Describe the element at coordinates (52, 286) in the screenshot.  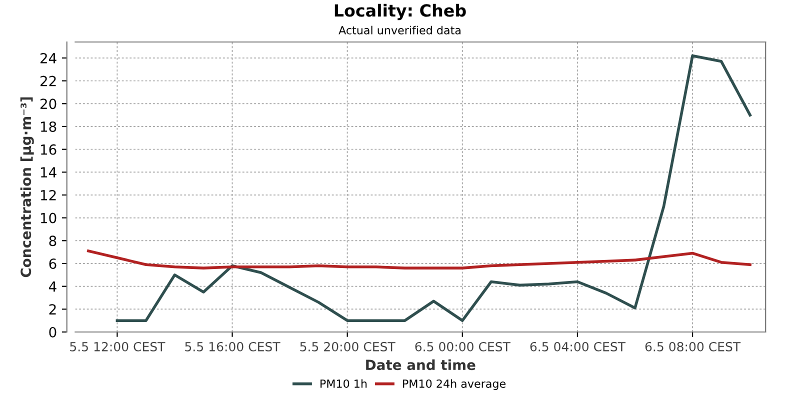
I see `y-tick-label: 4` at that location.